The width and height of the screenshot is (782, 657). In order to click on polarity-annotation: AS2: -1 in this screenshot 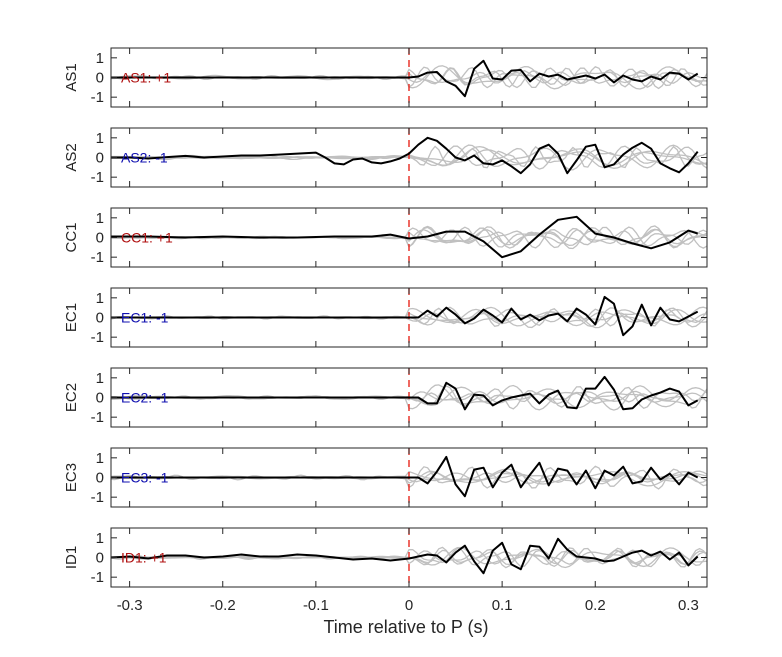, I will do `click(144, 158)`.